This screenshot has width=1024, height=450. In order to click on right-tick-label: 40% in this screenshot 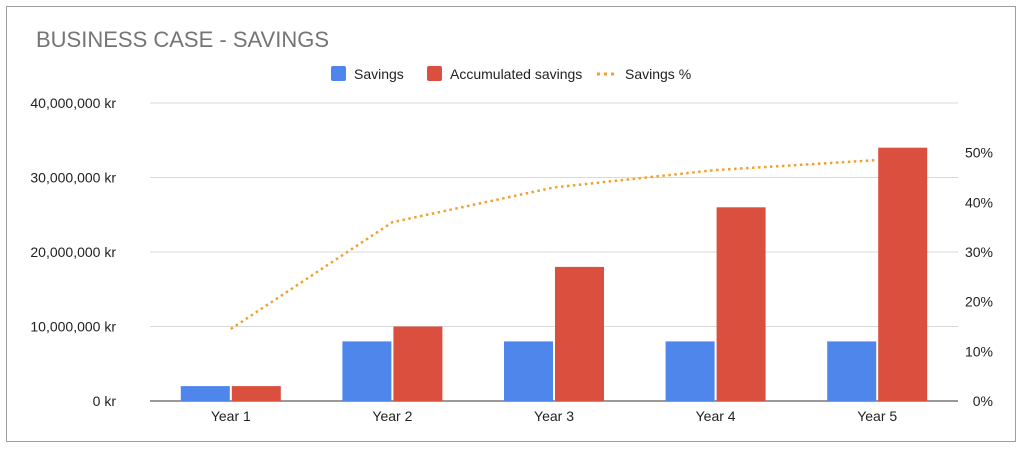, I will do `click(979, 202)`.